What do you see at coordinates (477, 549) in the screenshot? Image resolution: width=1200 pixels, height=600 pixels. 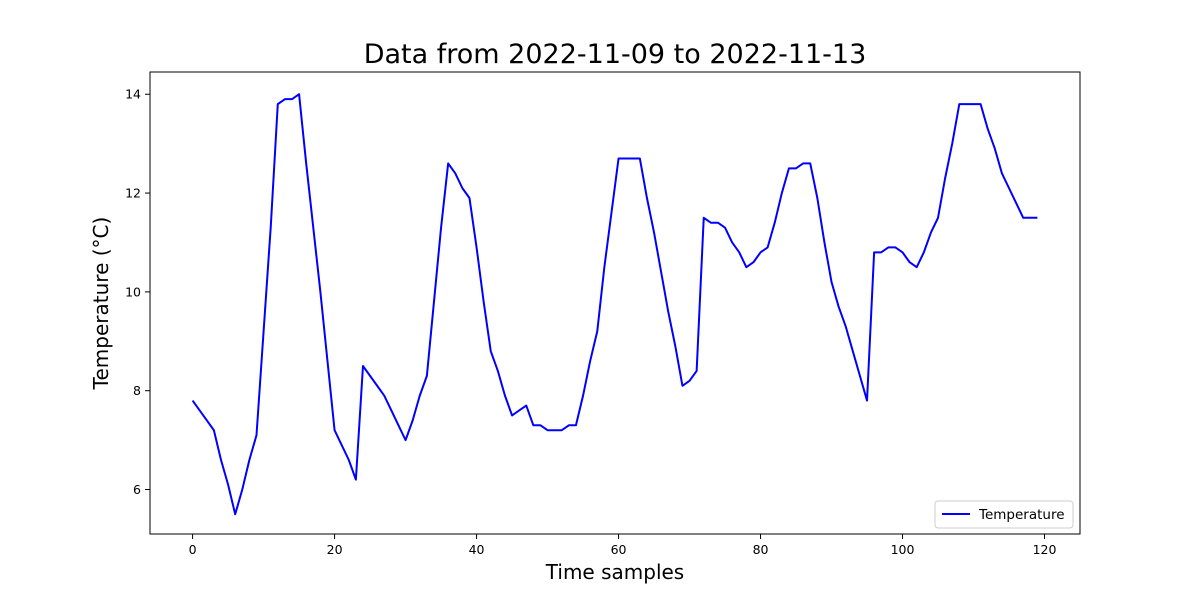 I see `x-tick-label: 40` at bounding box center [477, 549].